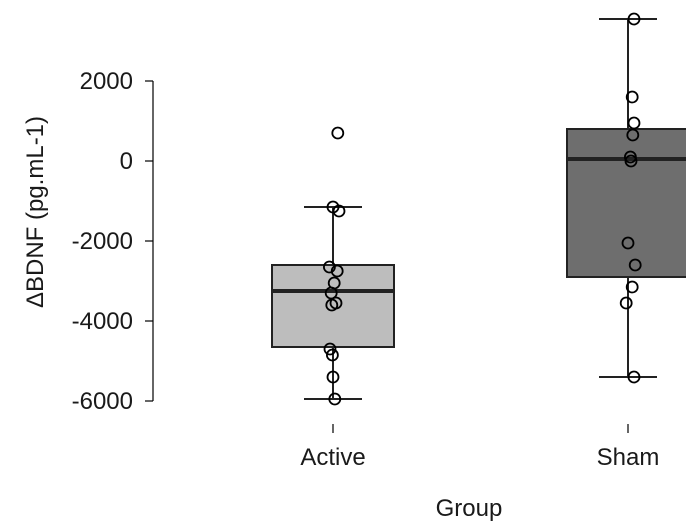 The image size is (686, 523). Describe the element at coordinates (102, 241) in the screenshot. I see `y-tick-label: -2000` at that location.